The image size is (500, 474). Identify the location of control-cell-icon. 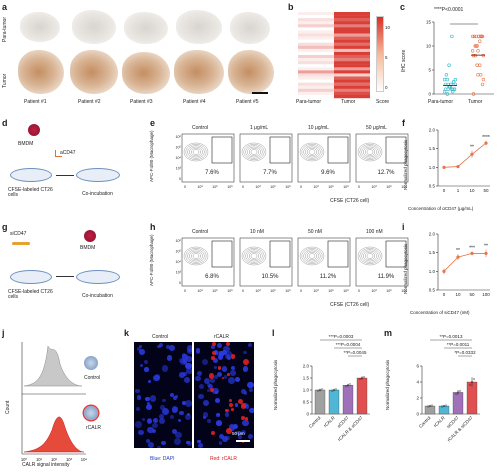
(91, 363).